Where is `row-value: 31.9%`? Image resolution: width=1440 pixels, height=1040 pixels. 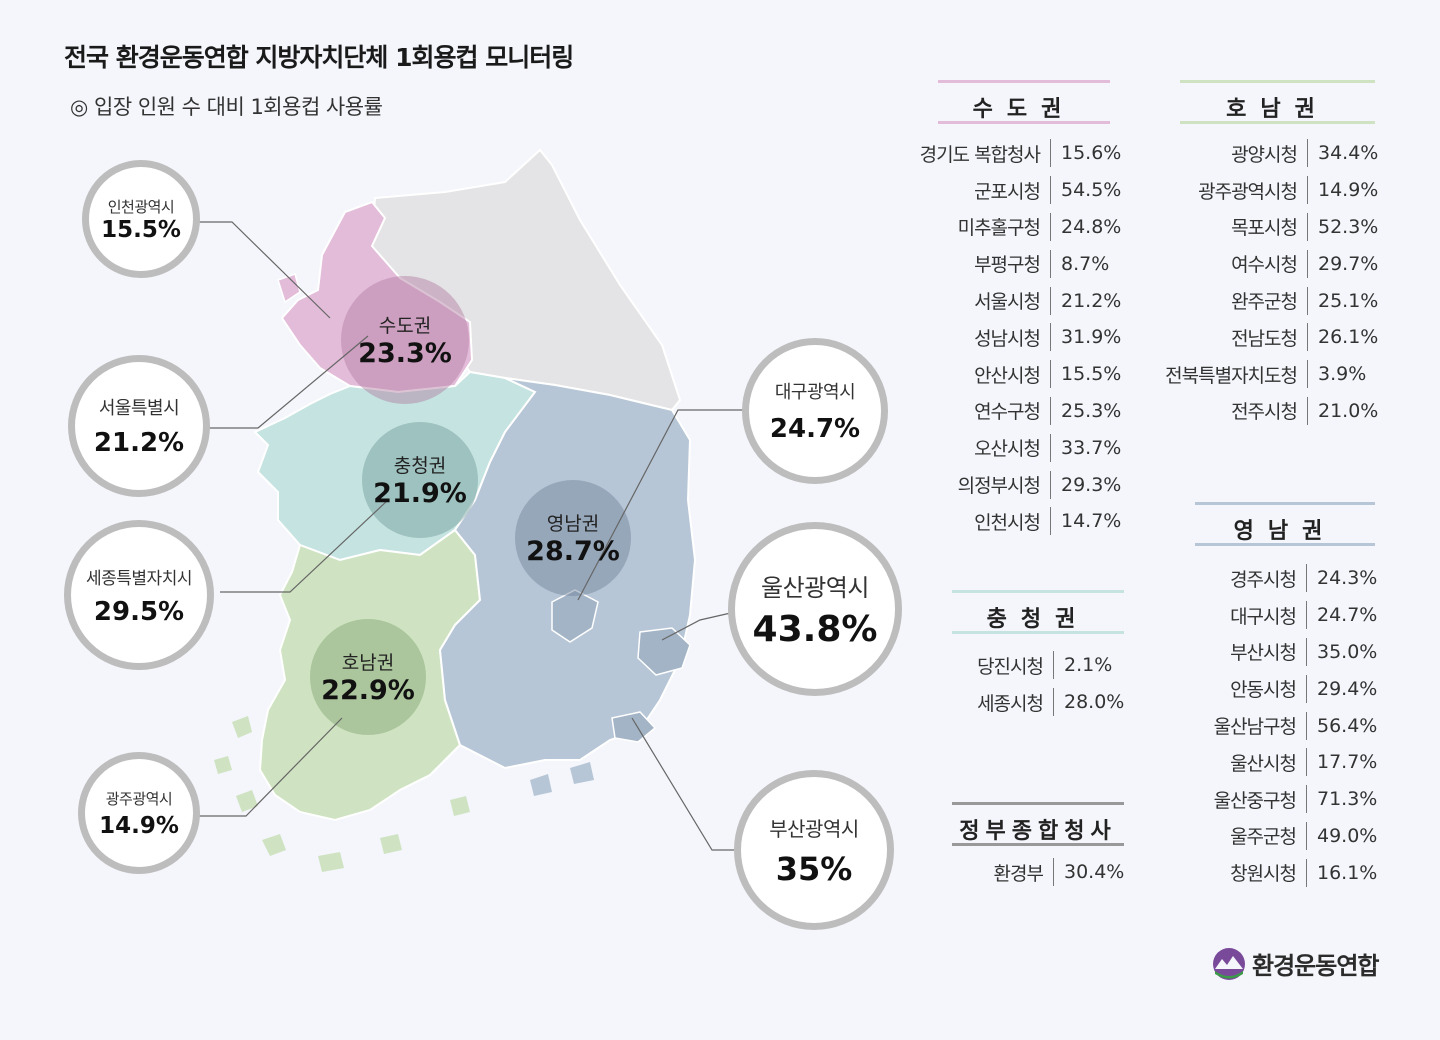
row-value: 31.9% is located at coordinates (1085, 337).